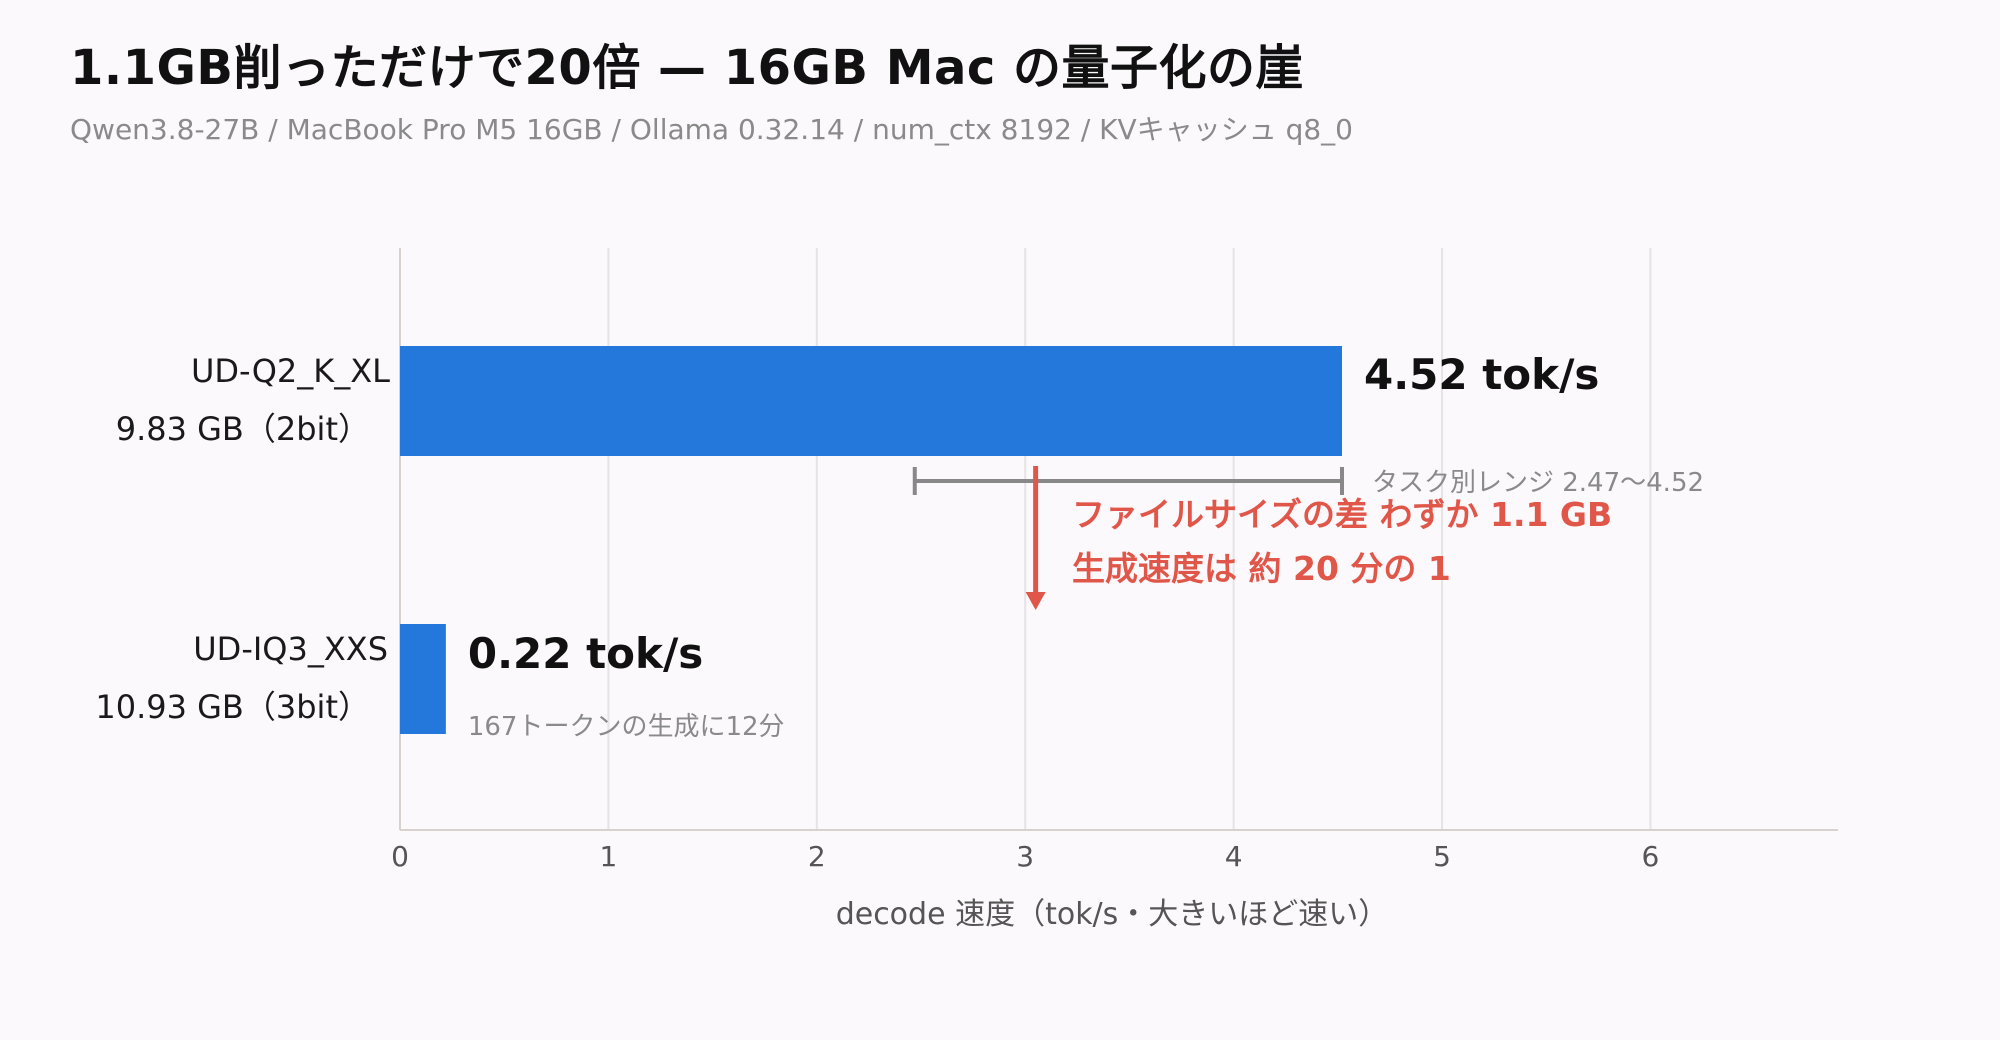 The width and height of the screenshot is (2000, 1040). I want to click on x-axis-label: decode 速度（tok/s・大きいほど速い）, so click(1112, 914).